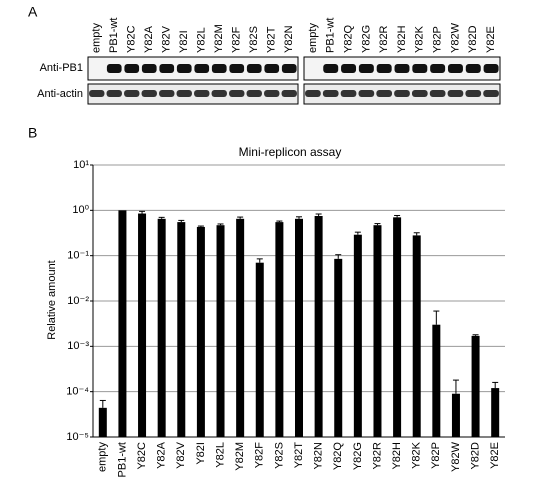  What do you see at coordinates (103, 457) in the screenshot?
I see `x-tick-label: empty` at bounding box center [103, 457].